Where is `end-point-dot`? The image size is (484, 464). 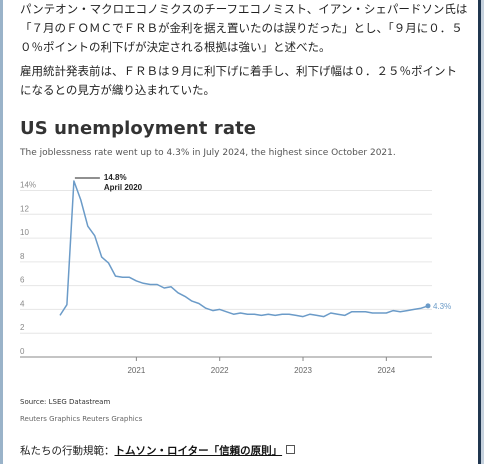
end-point-dot is located at coordinates (428, 306).